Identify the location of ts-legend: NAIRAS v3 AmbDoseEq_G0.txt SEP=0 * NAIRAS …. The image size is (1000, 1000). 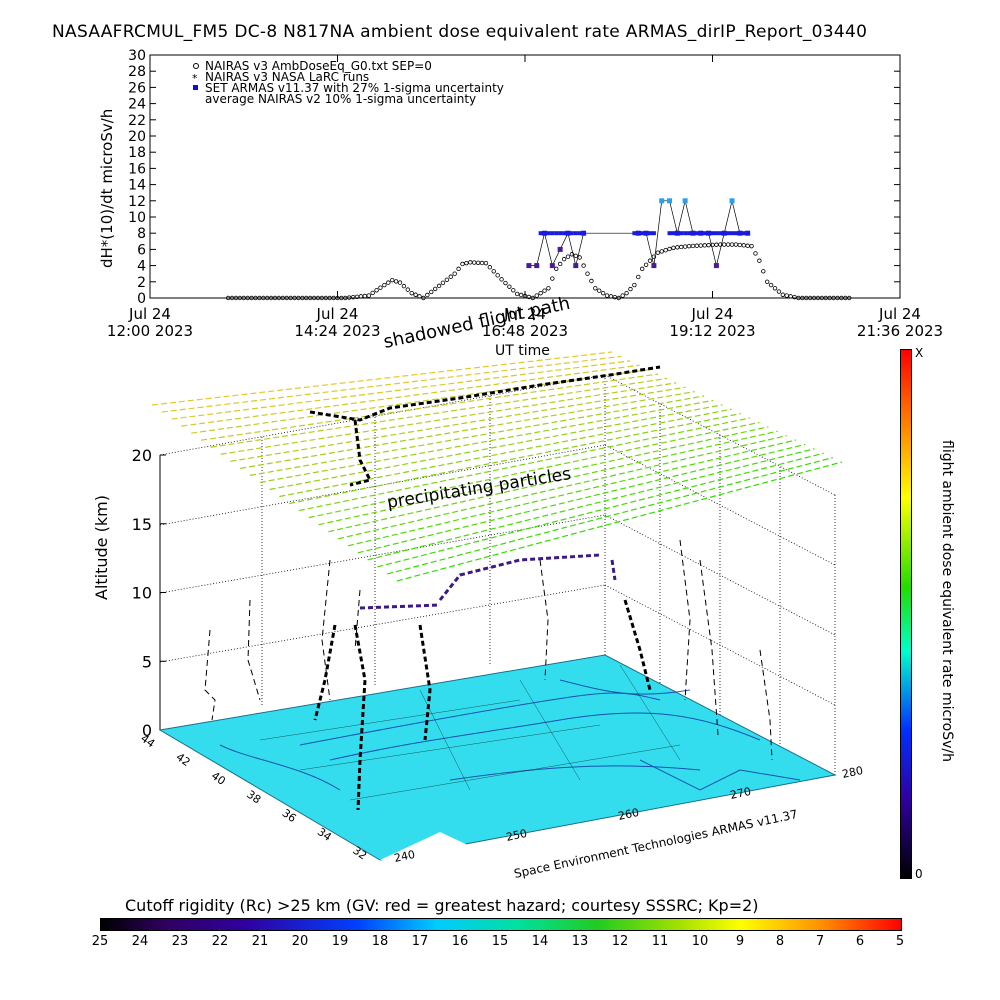
(348, 82).